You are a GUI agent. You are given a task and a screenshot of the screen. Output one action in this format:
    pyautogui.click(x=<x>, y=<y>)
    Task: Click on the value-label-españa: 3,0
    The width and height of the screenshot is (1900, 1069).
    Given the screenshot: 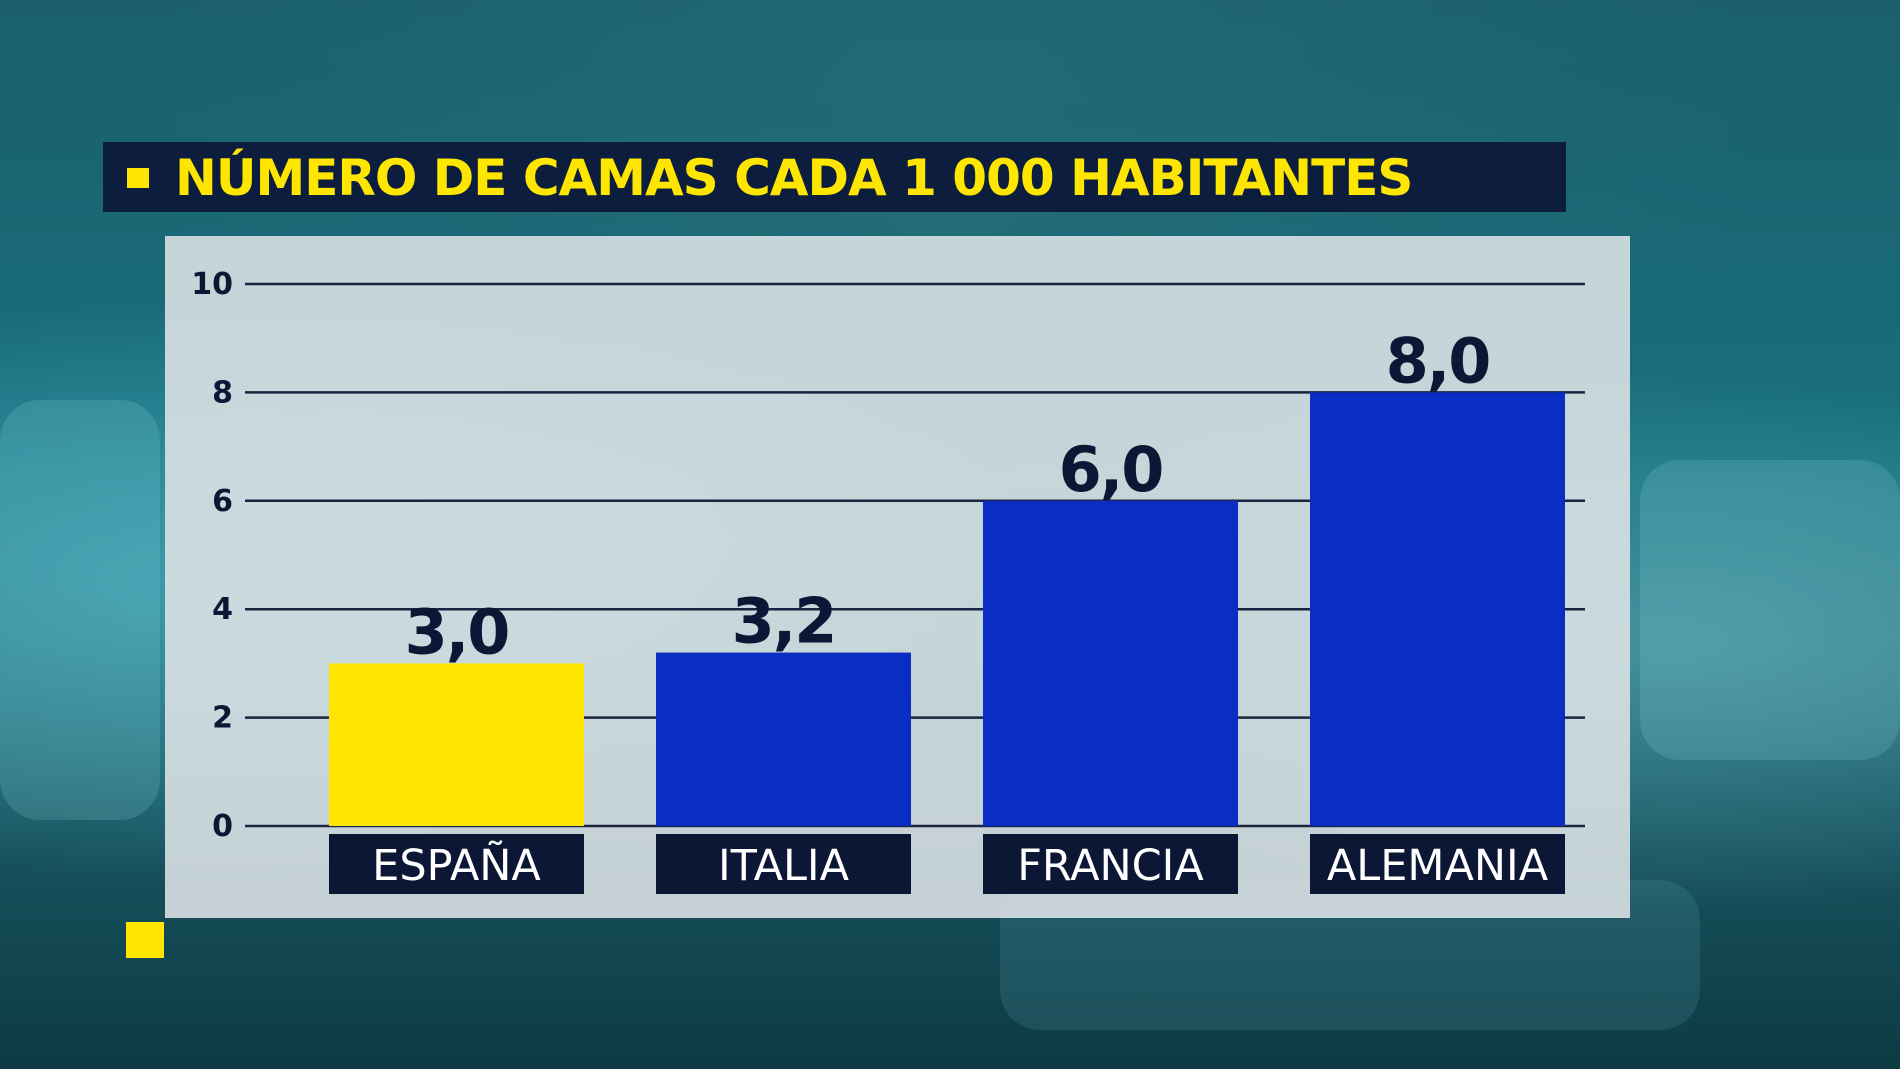 What is the action you would take?
    pyautogui.click(x=457, y=631)
    